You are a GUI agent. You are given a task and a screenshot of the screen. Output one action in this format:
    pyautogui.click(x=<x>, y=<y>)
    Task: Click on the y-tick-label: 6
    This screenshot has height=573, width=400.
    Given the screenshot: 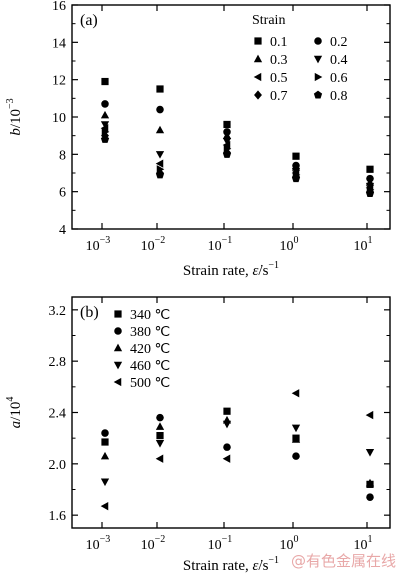 What is the action you would take?
    pyautogui.click(x=62, y=193)
    